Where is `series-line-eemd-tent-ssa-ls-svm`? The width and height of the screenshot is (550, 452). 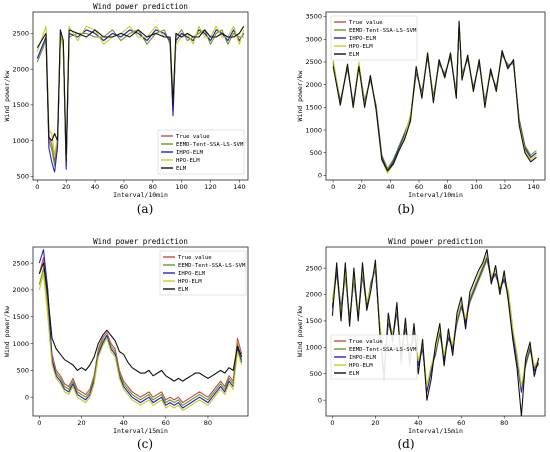
series-line-eemd-tent-ssa-ls-svm is located at coordinates (140, 336).